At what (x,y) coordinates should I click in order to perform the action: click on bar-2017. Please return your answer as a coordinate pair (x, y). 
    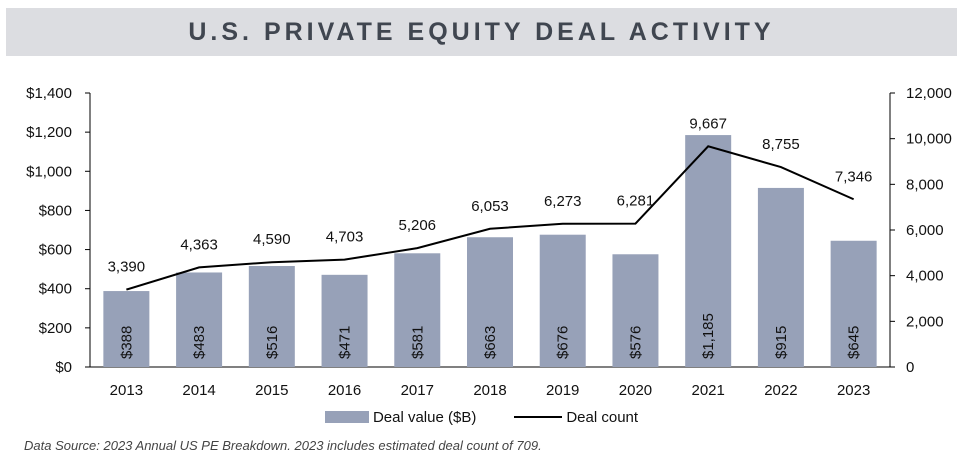
    Looking at the image, I should click on (417, 310).